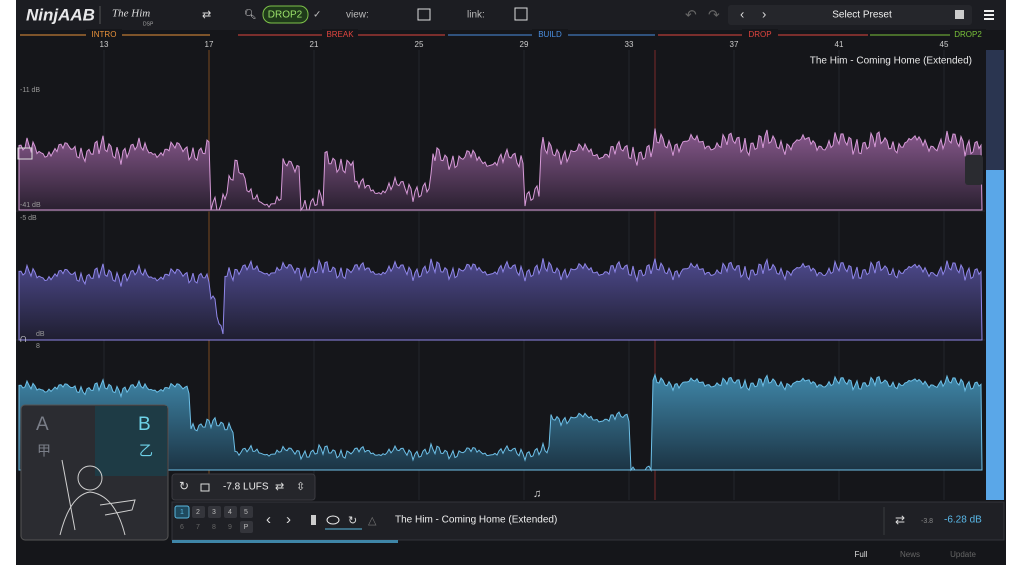 The height and width of the screenshot is (570, 1024). Describe the element at coordinates (131, 14) in the screenshot. I see `brand: The Him` at that location.